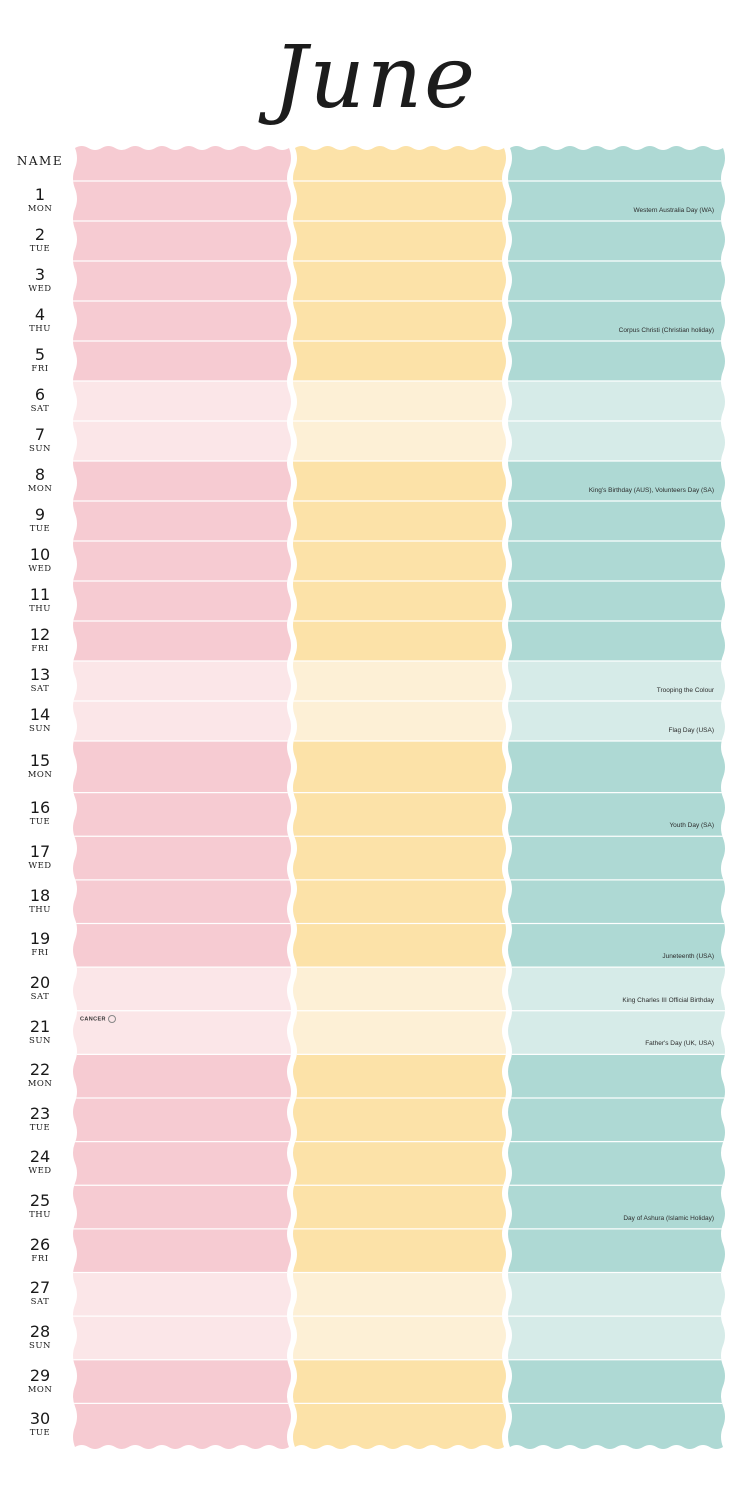 The image size is (750, 1500). What do you see at coordinates (40, 808) in the screenshot?
I see `day-number: 16` at bounding box center [40, 808].